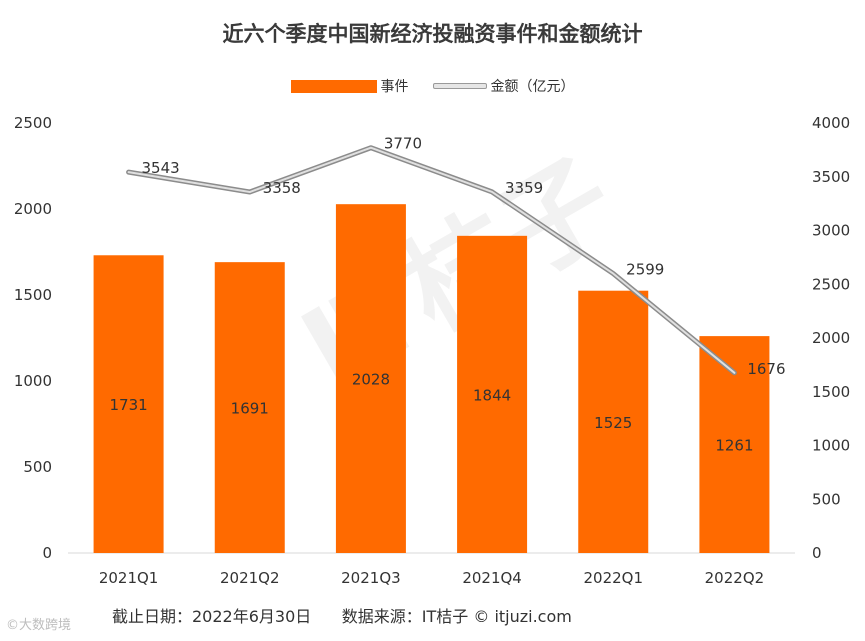 This screenshot has height=641, width=865. I want to click on bar-2022Q1, so click(613, 421).